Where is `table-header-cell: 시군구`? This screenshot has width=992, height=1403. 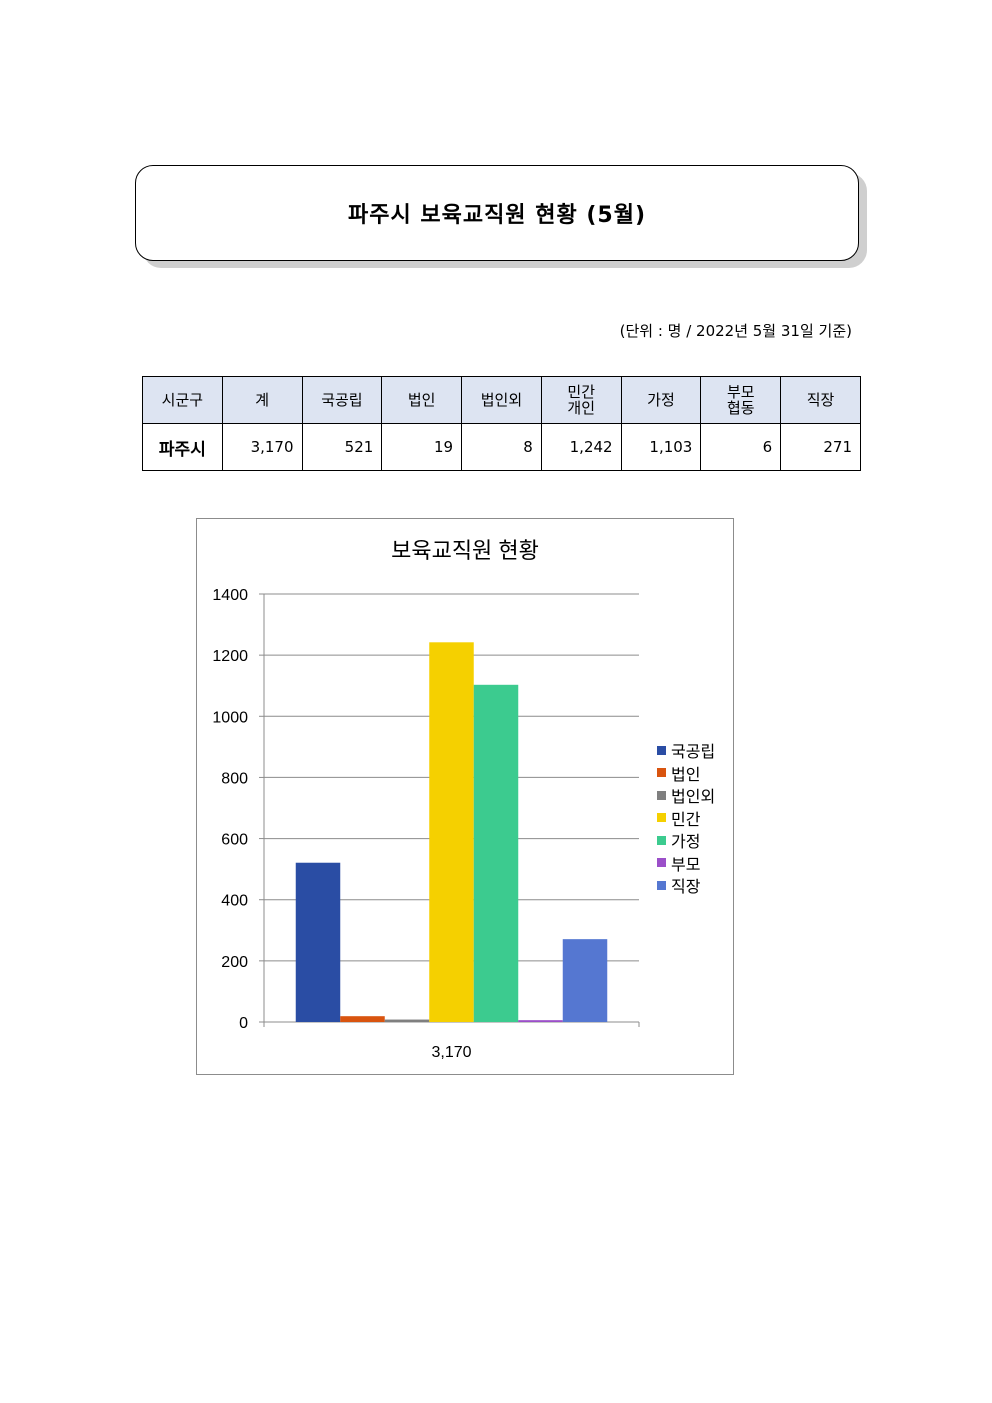
table-header-cell: 시군구 is located at coordinates (182, 400).